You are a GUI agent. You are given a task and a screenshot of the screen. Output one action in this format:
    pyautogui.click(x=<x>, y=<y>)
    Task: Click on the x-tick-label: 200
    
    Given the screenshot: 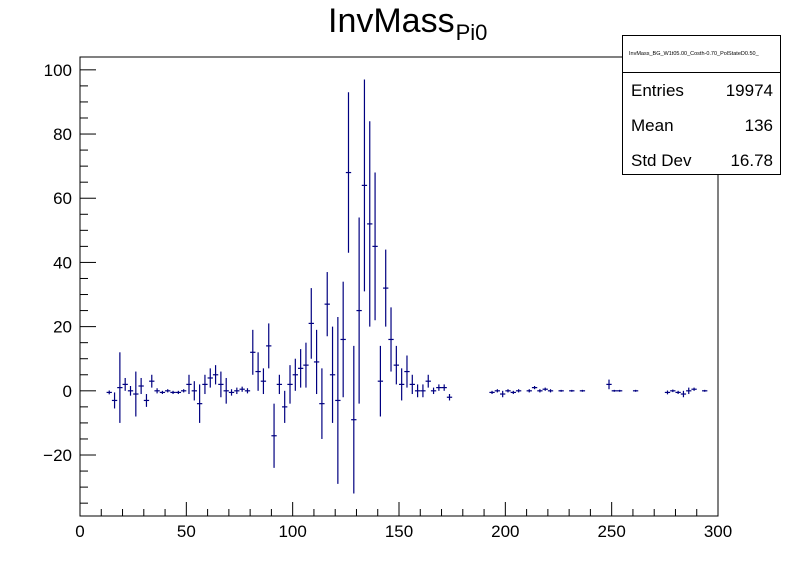 What is the action you would take?
    pyautogui.click(x=505, y=531)
    